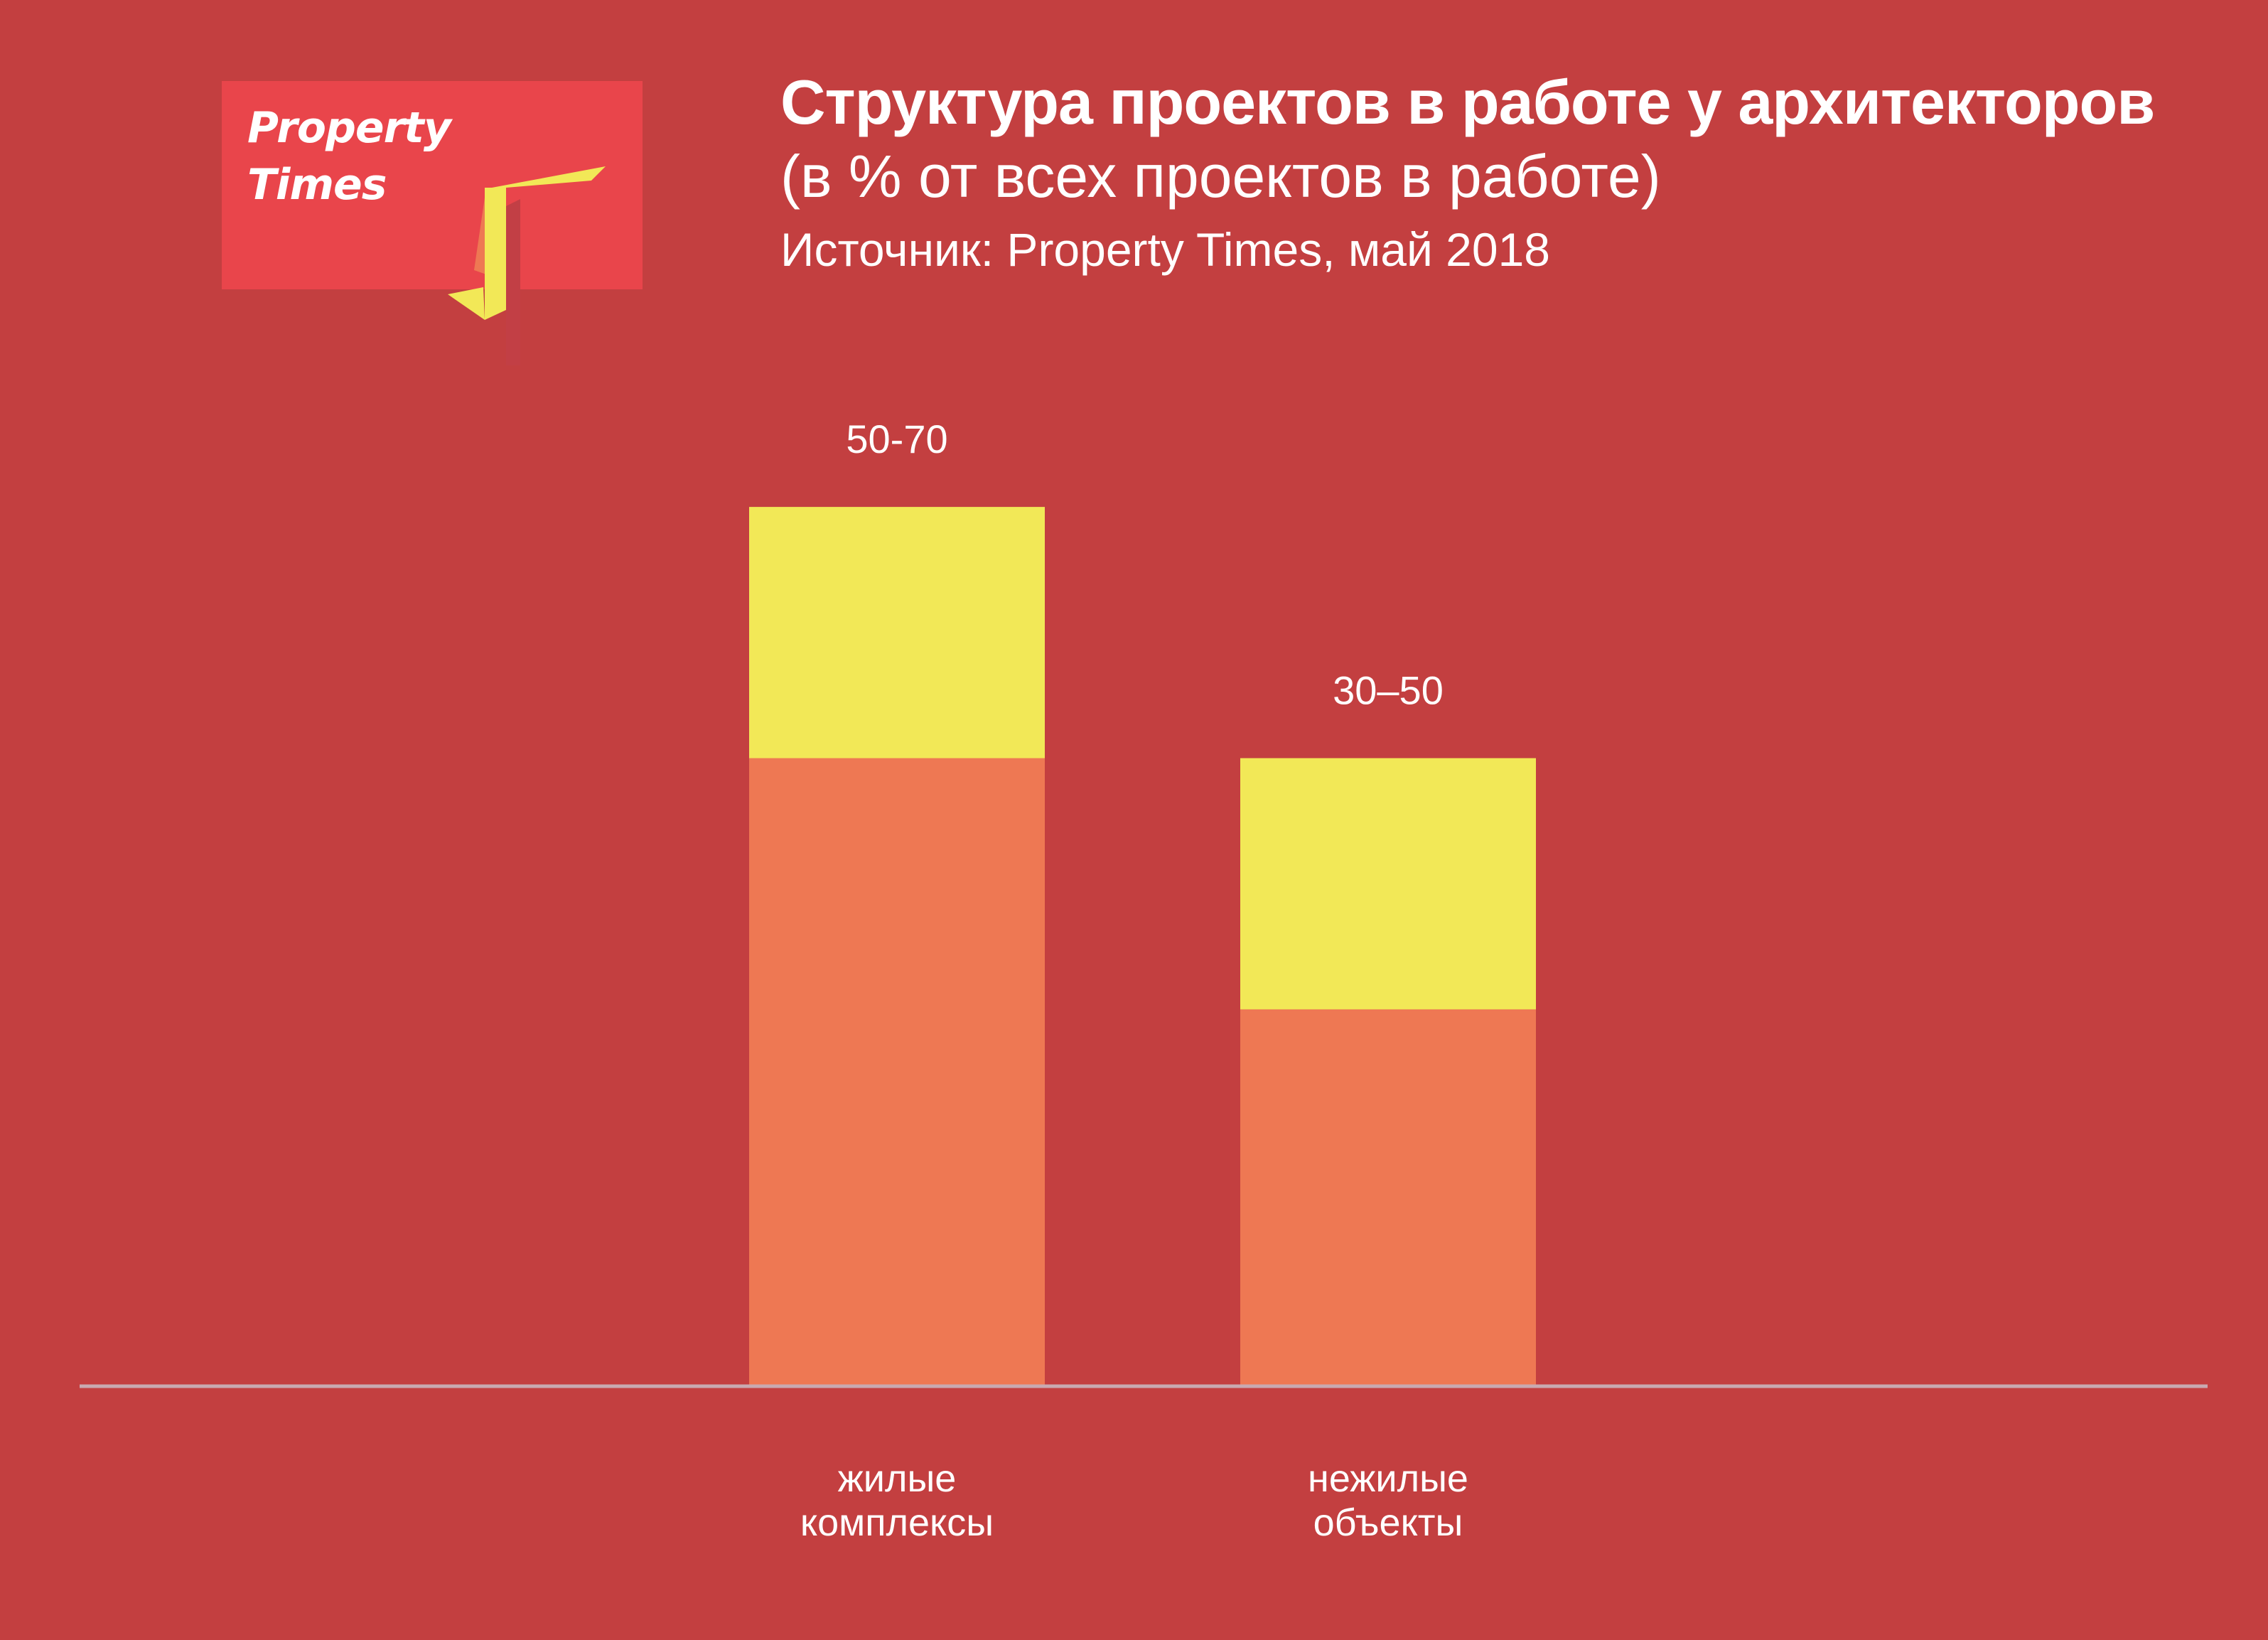 This screenshot has width=2268, height=1640. I want to click on logo-mark-yellow-shape, so click(545, 243).